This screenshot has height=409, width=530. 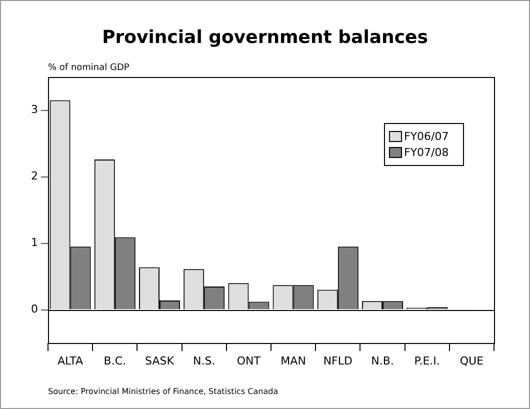 What do you see at coordinates (34, 109) in the screenshot?
I see `y-tick-label: 3` at bounding box center [34, 109].